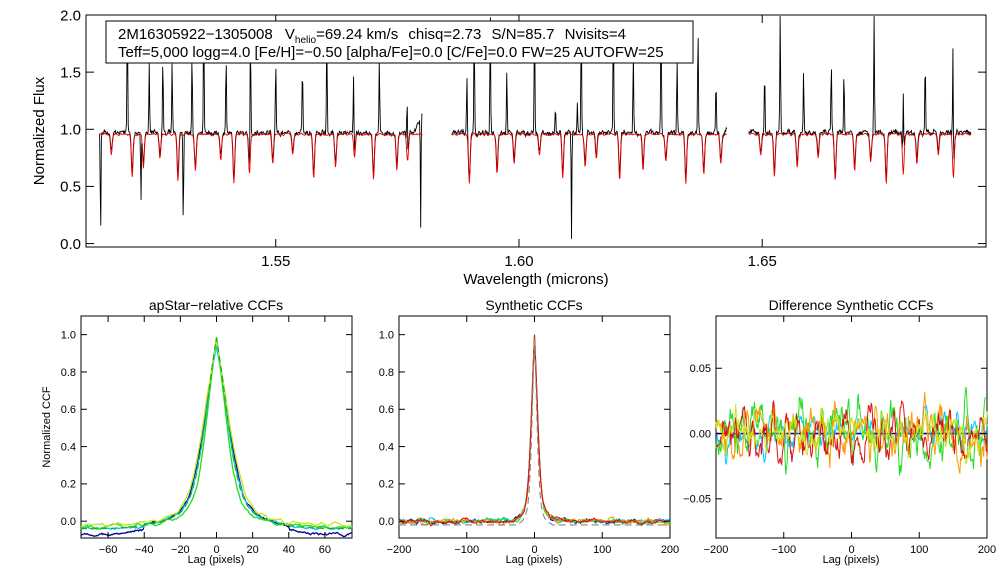 The image size is (1008, 576). I want to click on difference-ccf-traces, so click(851, 431).